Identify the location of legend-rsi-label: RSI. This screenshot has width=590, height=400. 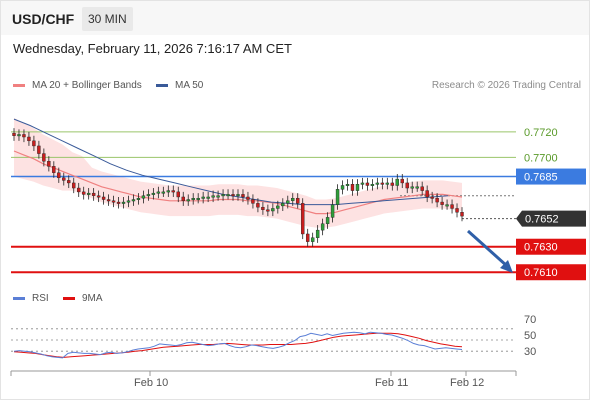
(40, 298).